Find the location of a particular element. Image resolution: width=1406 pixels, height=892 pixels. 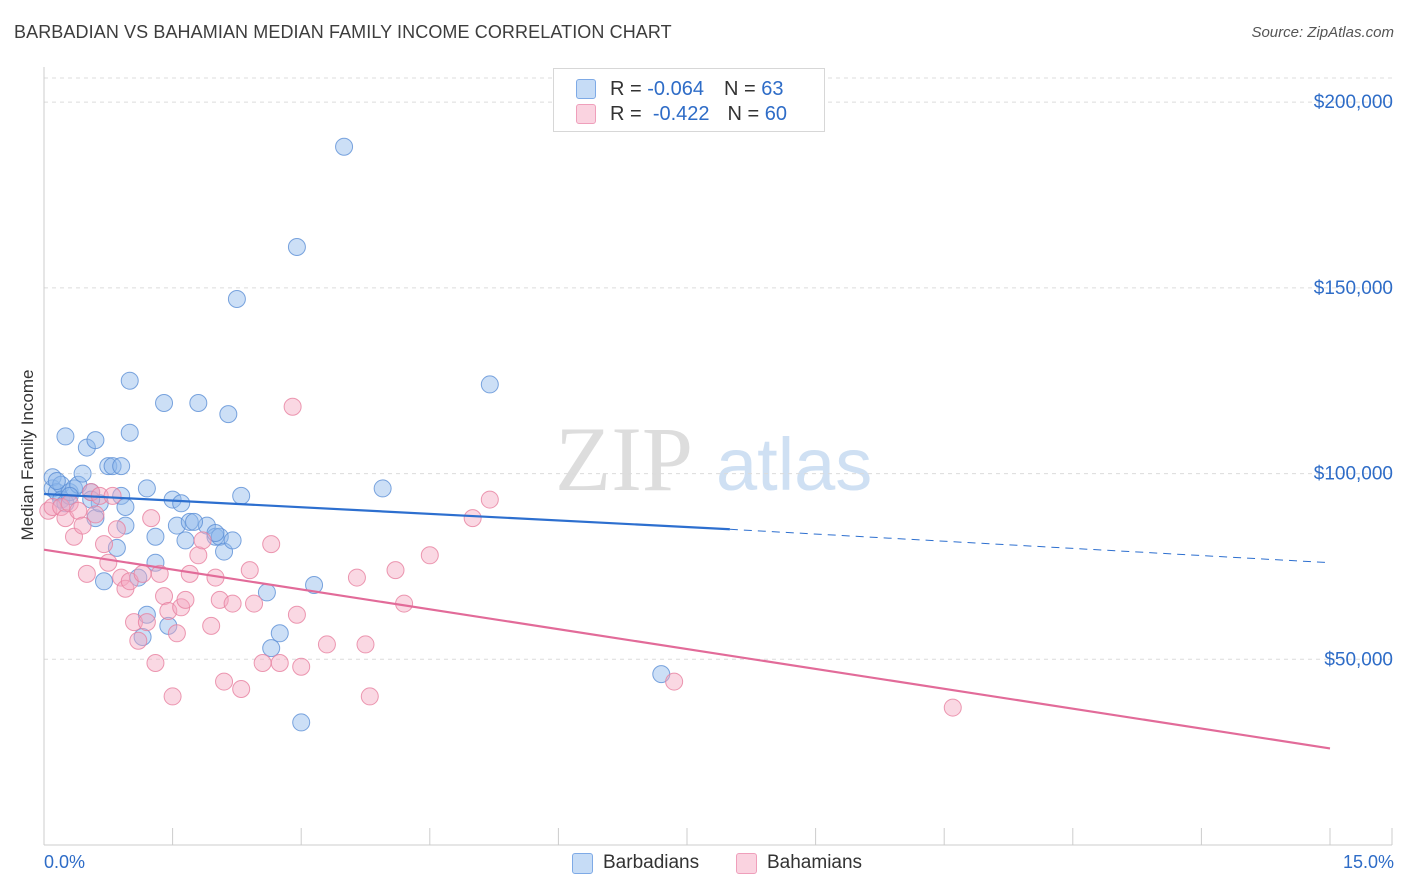

y-tick-label: $200,000 is located at coordinates (1353, 102).